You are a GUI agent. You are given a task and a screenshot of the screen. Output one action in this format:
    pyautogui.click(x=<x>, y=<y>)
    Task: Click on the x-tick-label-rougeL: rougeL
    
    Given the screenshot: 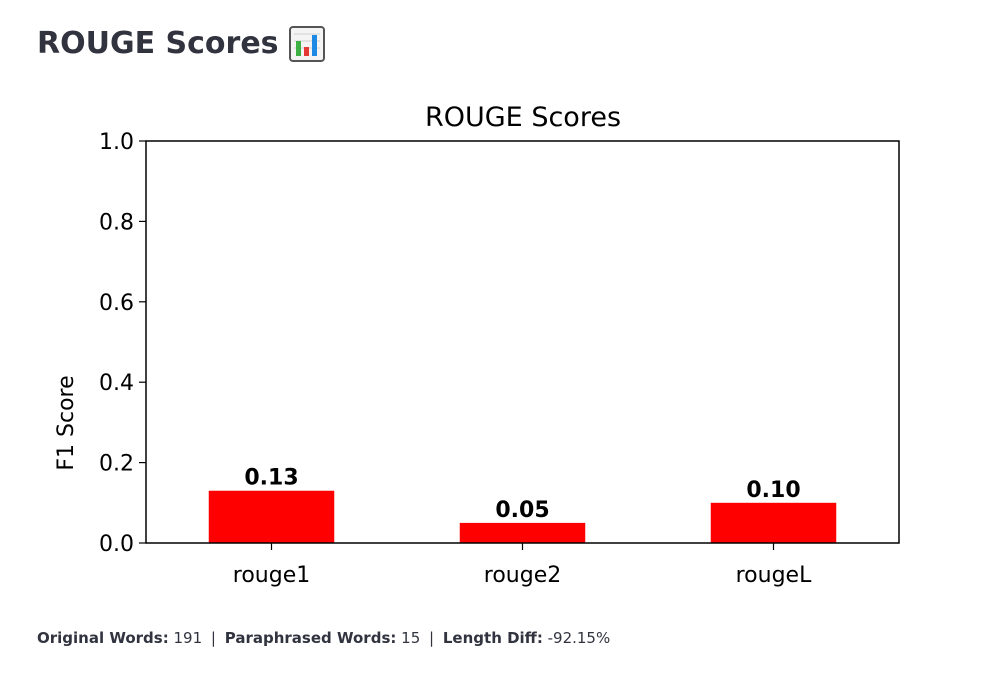 What is the action you would take?
    pyautogui.click(x=774, y=575)
    